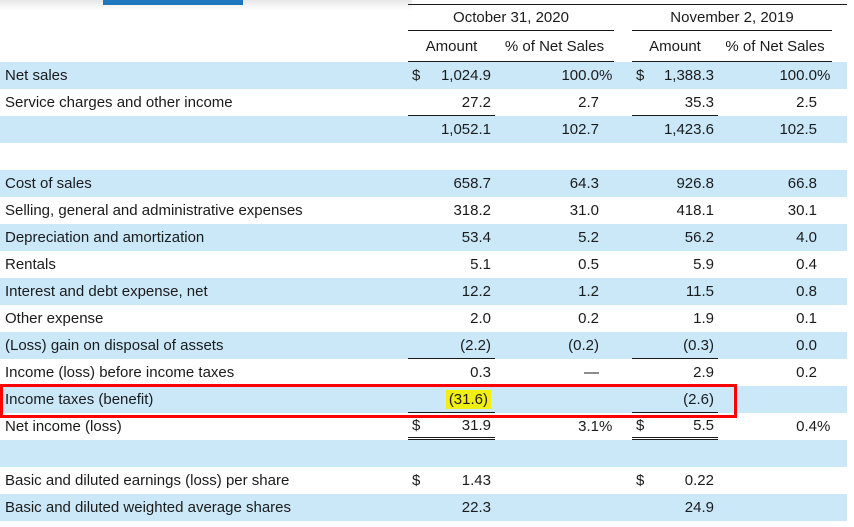 The image size is (854, 527). What do you see at coordinates (698, 345) in the screenshot?
I see `amount-2019-value: (0.3)` at bounding box center [698, 345].